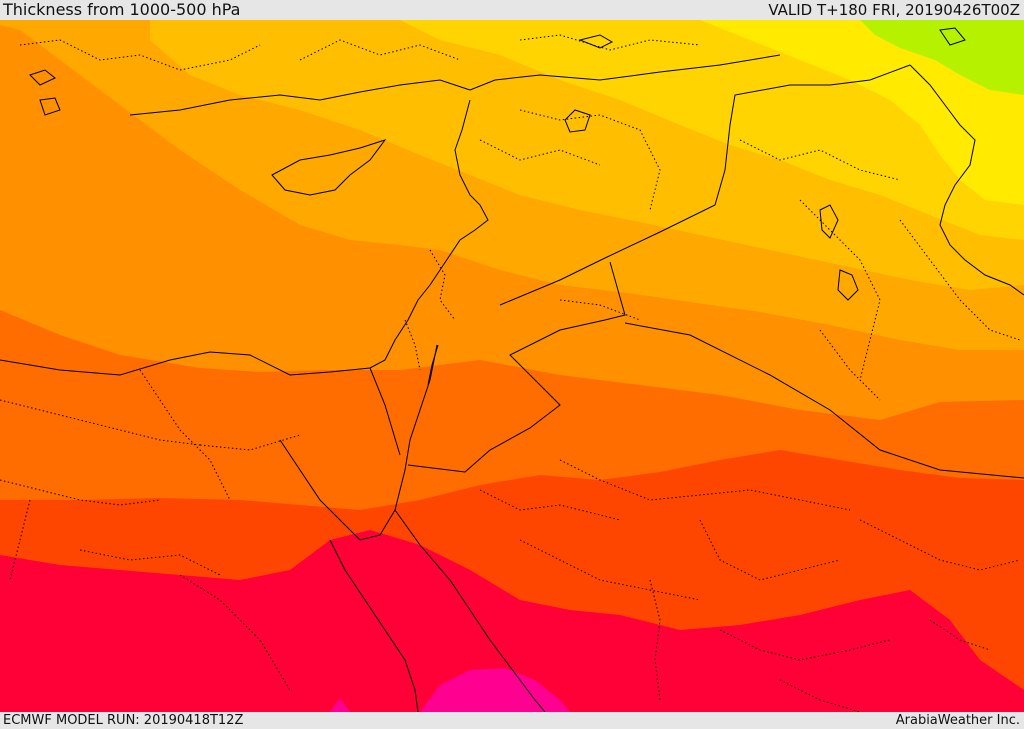 Image resolution: width=1024 pixels, height=729 pixels. I want to click on model-run-label: ECMWF MODEL RUN: 20190418T12Z, so click(123, 720).